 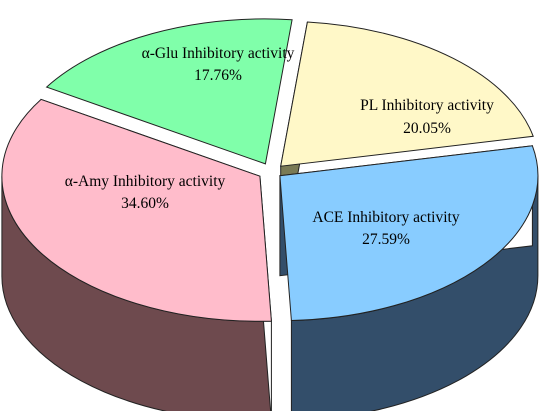 What do you see at coordinates (385, 217) in the screenshot?
I see `label-ace: ACE Inhibitory activity` at bounding box center [385, 217].